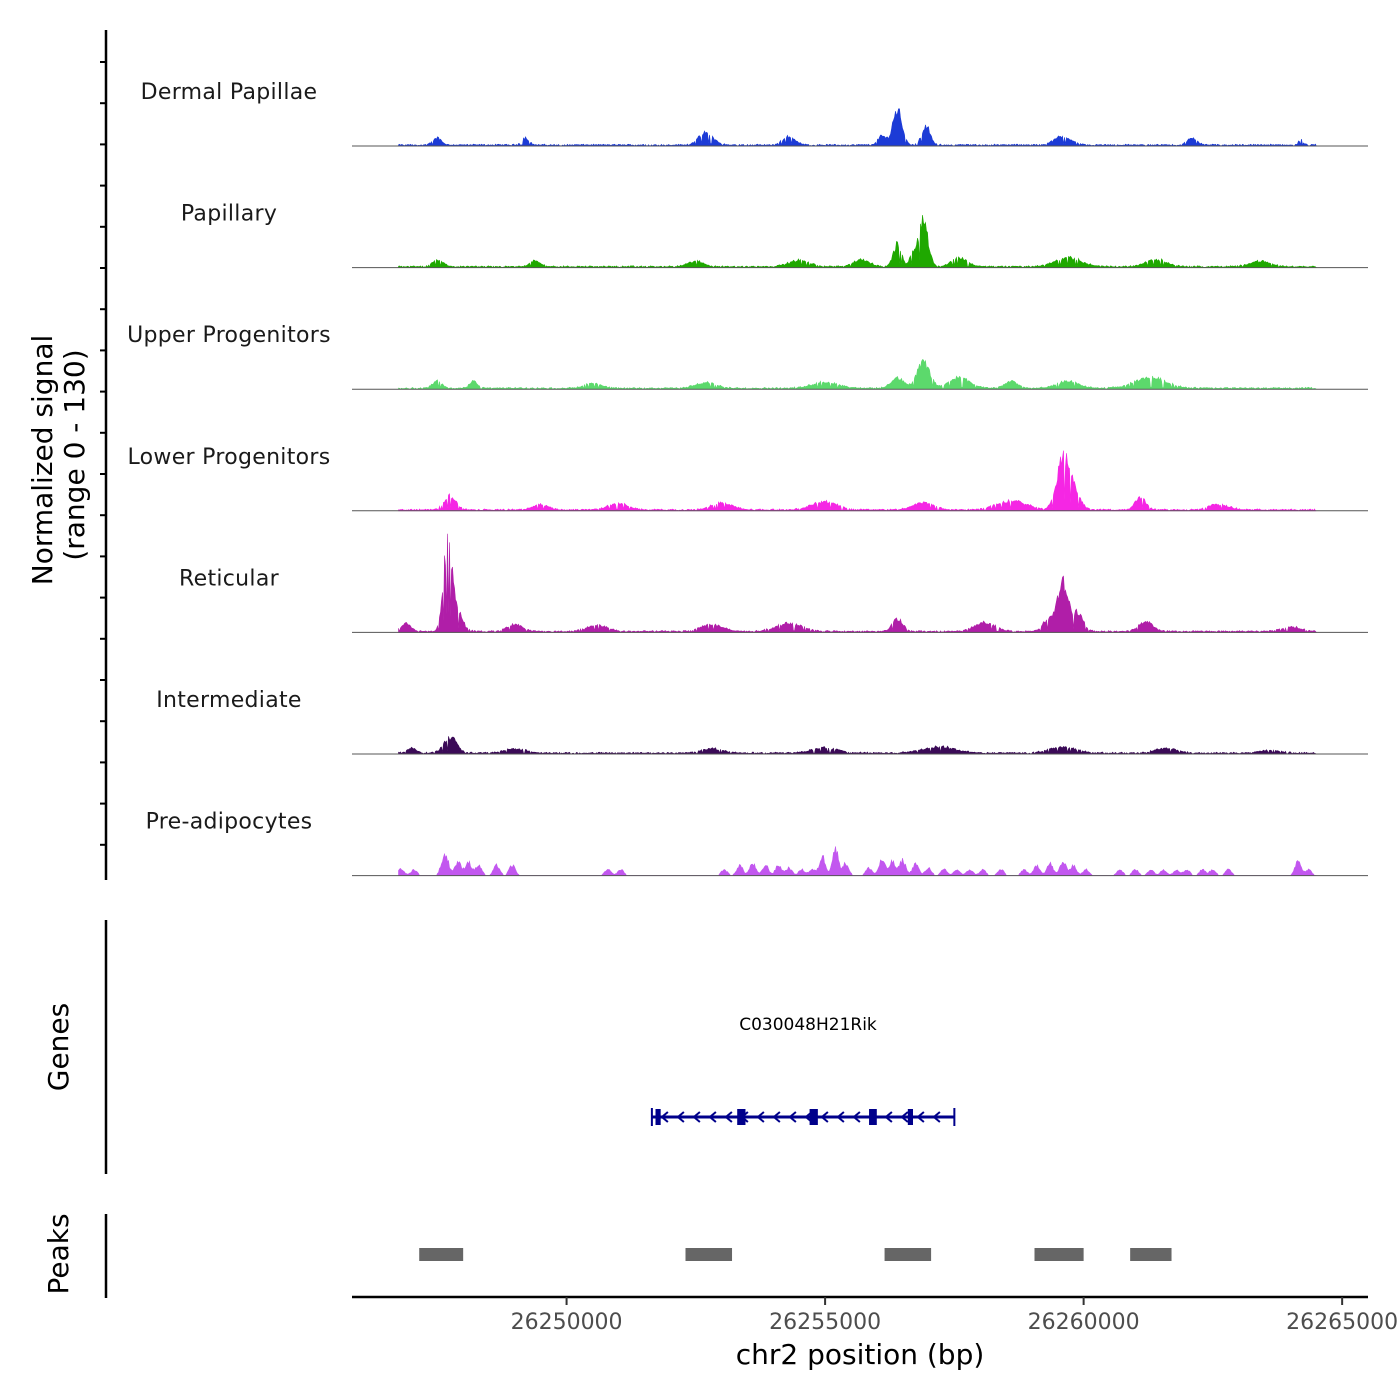  I want to click on signal-area-pre-adipocytes, so click(857, 861).